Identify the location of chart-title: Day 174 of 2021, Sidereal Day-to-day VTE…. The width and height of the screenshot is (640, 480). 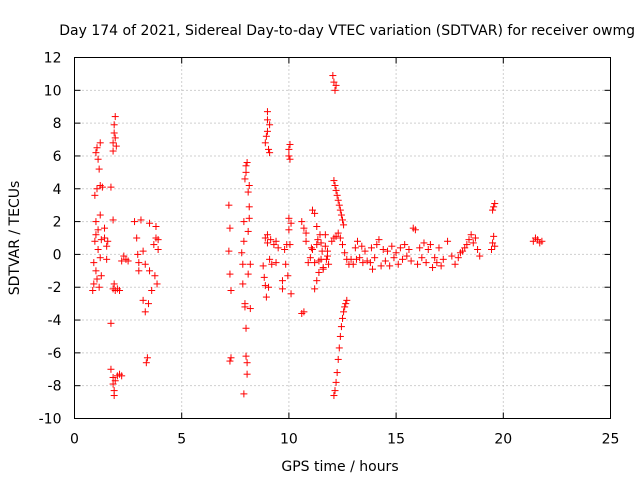
(347, 31).